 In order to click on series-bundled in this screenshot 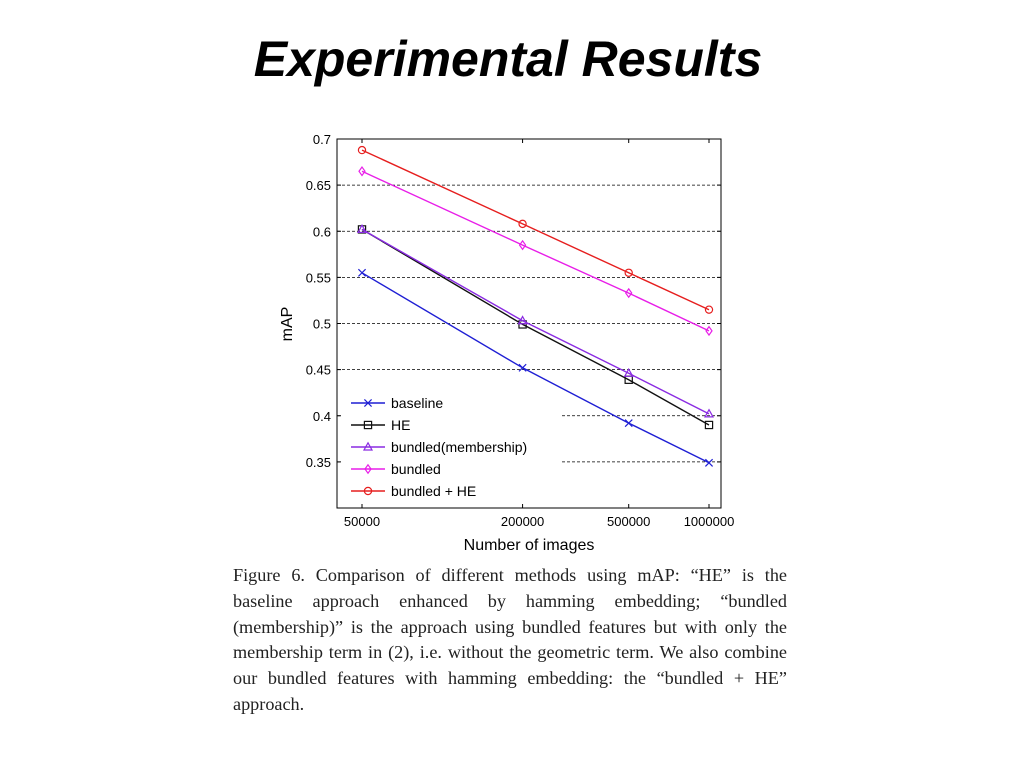, I will do `click(535, 251)`.